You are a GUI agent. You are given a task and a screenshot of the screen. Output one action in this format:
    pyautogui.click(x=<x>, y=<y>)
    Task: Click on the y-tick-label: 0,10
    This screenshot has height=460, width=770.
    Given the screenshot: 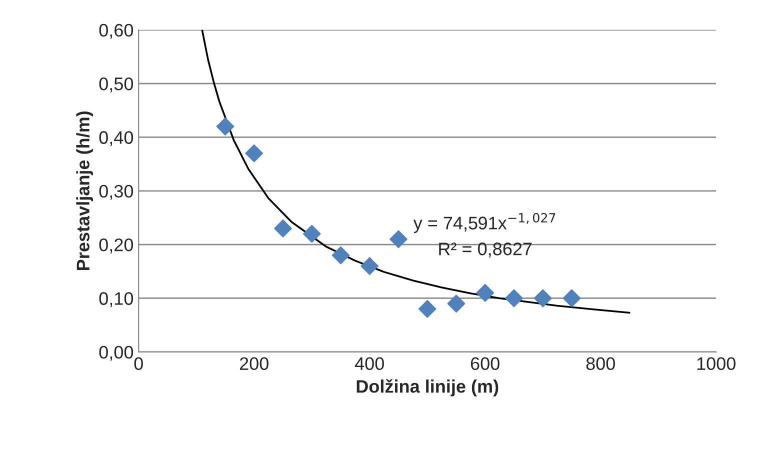 What is the action you would take?
    pyautogui.click(x=116, y=300)
    